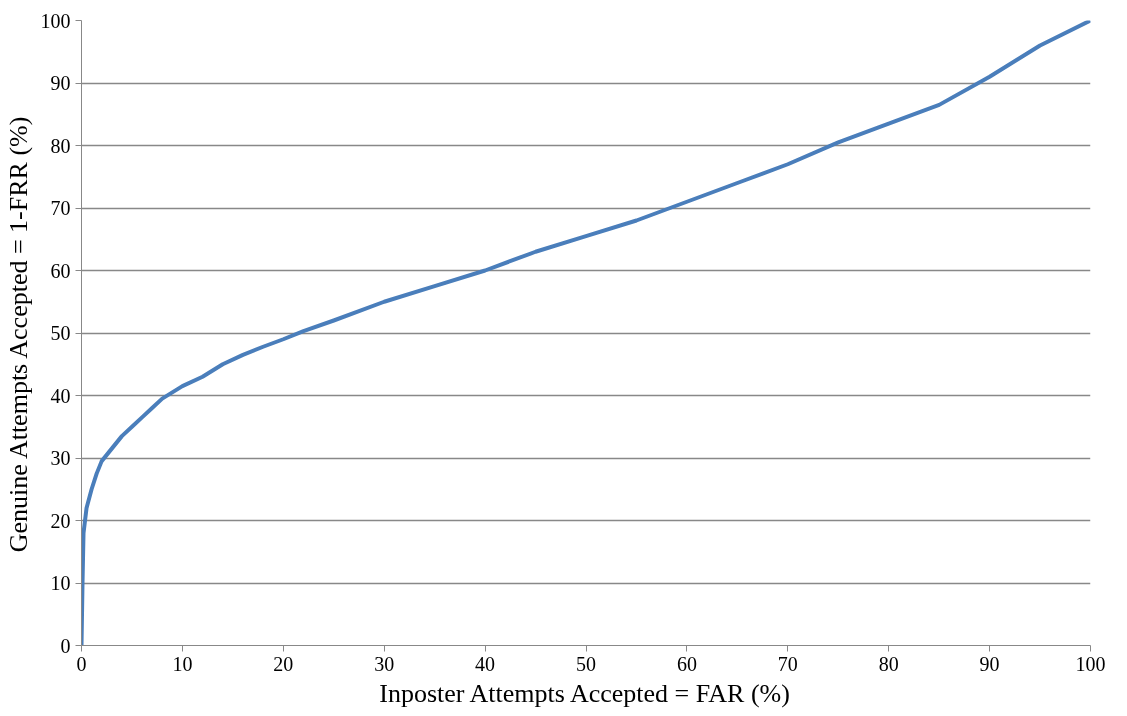 Image resolution: width=1127 pixels, height=716 pixels. What do you see at coordinates (787, 663) in the screenshot?
I see `x-tick-label: 70` at bounding box center [787, 663].